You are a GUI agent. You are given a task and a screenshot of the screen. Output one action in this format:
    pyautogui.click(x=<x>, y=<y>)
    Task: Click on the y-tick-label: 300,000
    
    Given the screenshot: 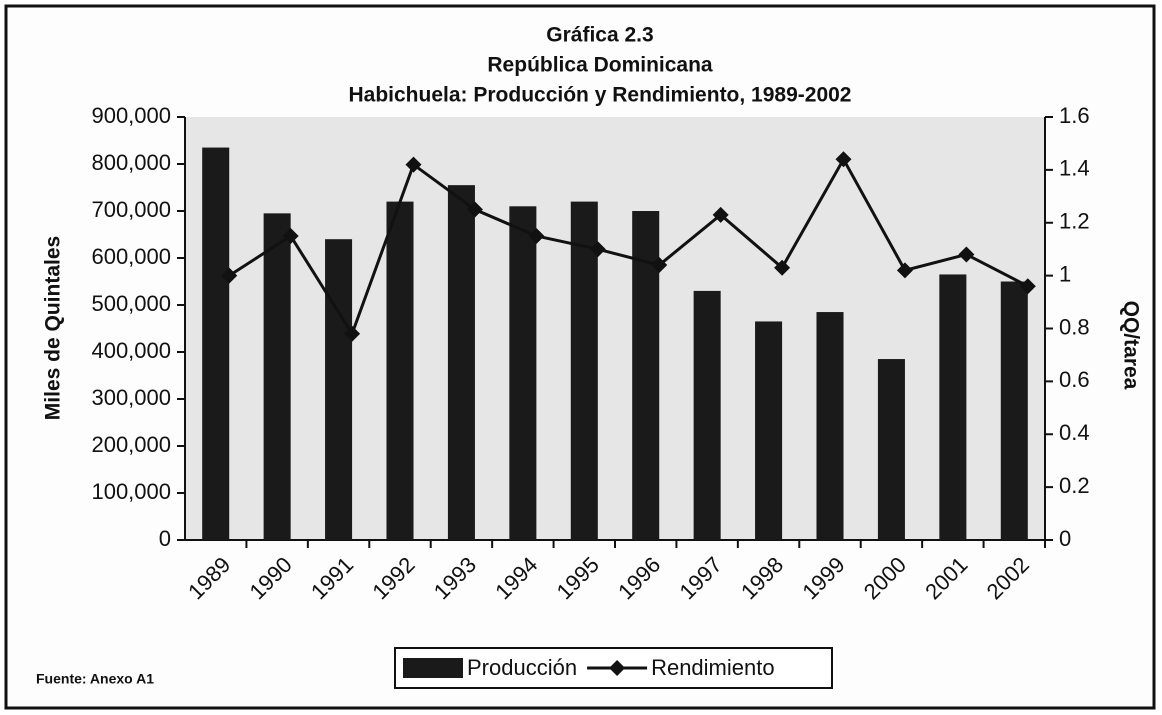 What is the action you would take?
    pyautogui.click(x=131, y=397)
    